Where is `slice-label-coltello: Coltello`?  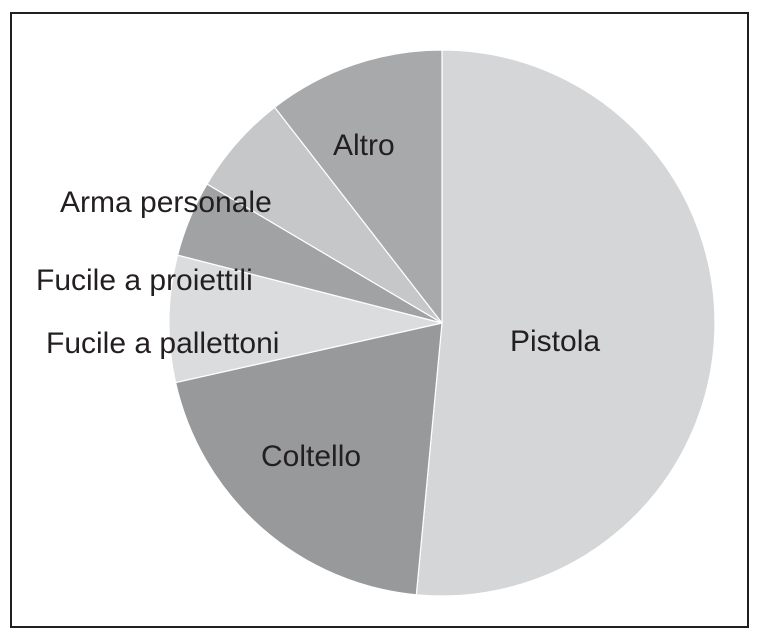 slice-label-coltello: Coltello is located at coordinates (311, 456).